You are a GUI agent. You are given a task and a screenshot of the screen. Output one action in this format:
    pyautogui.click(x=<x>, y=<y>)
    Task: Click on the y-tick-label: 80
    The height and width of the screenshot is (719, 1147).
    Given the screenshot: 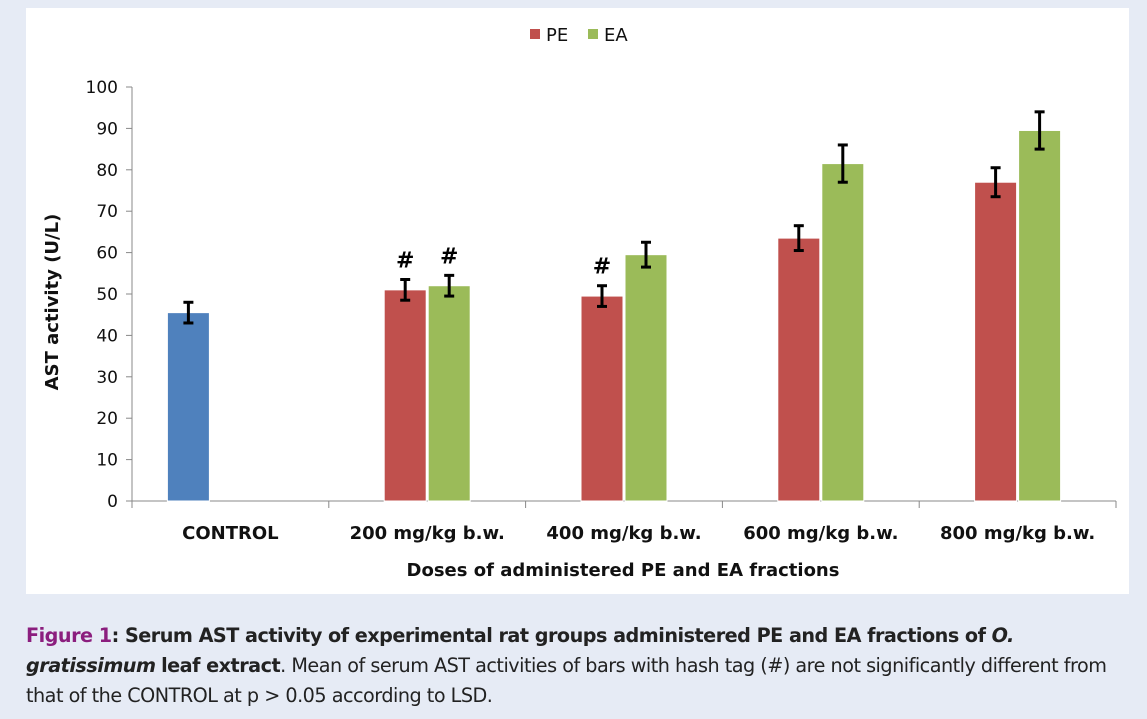 What is the action you would take?
    pyautogui.click(x=107, y=171)
    